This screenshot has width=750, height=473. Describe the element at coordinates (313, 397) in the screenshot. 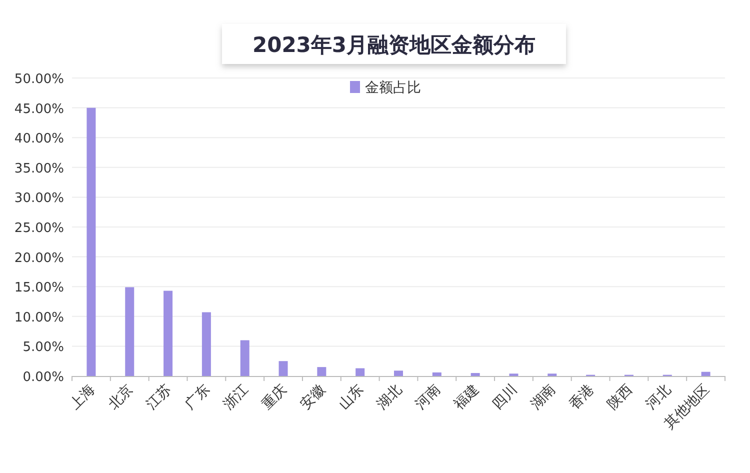

I see `x-tick-label: 安徽` at that location.